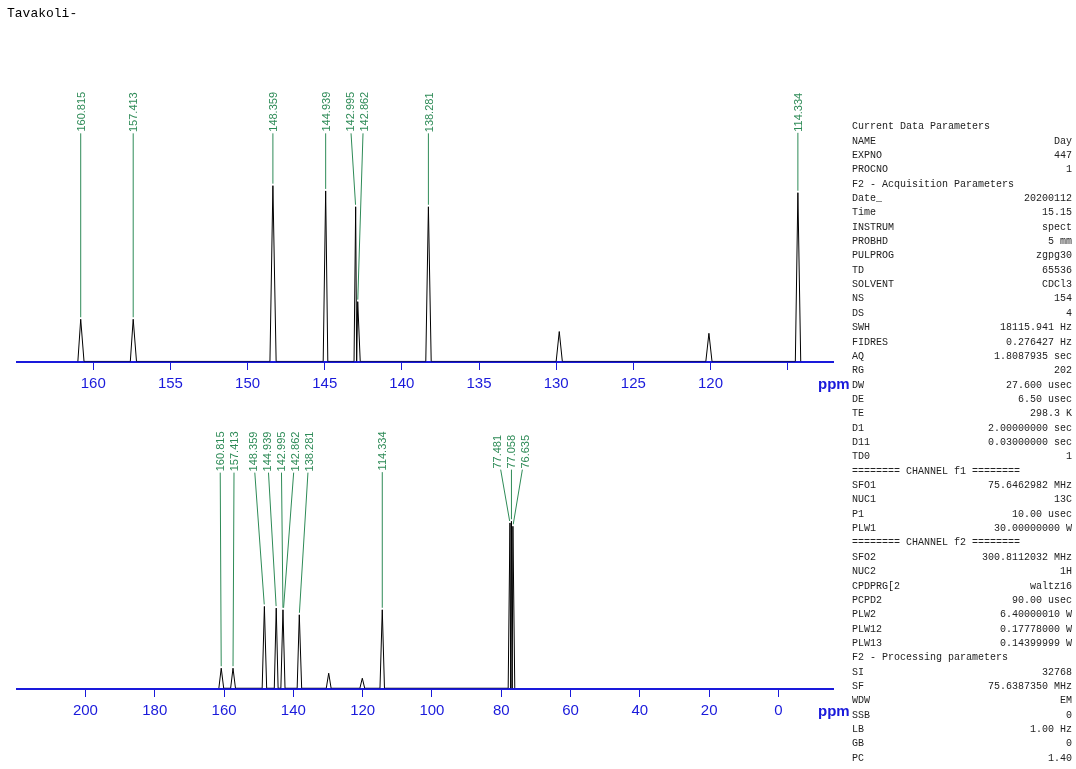 This screenshot has width=1076, height=769. I want to click on text: SF 75.6387350 MHz, so click(962, 686).